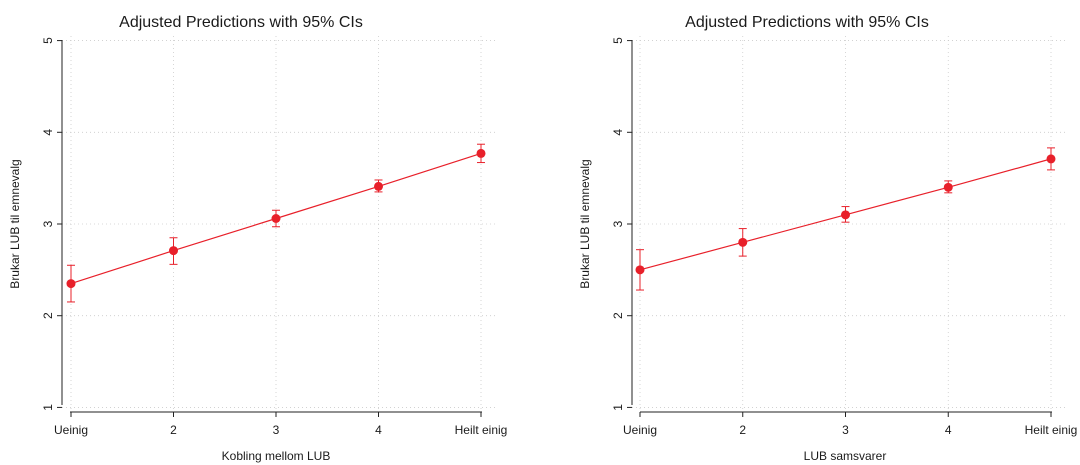 The height and width of the screenshot is (465, 1080). Describe the element at coordinates (276, 456) in the screenshot. I see `x-axis-label: Kobling mellom LUB` at that location.